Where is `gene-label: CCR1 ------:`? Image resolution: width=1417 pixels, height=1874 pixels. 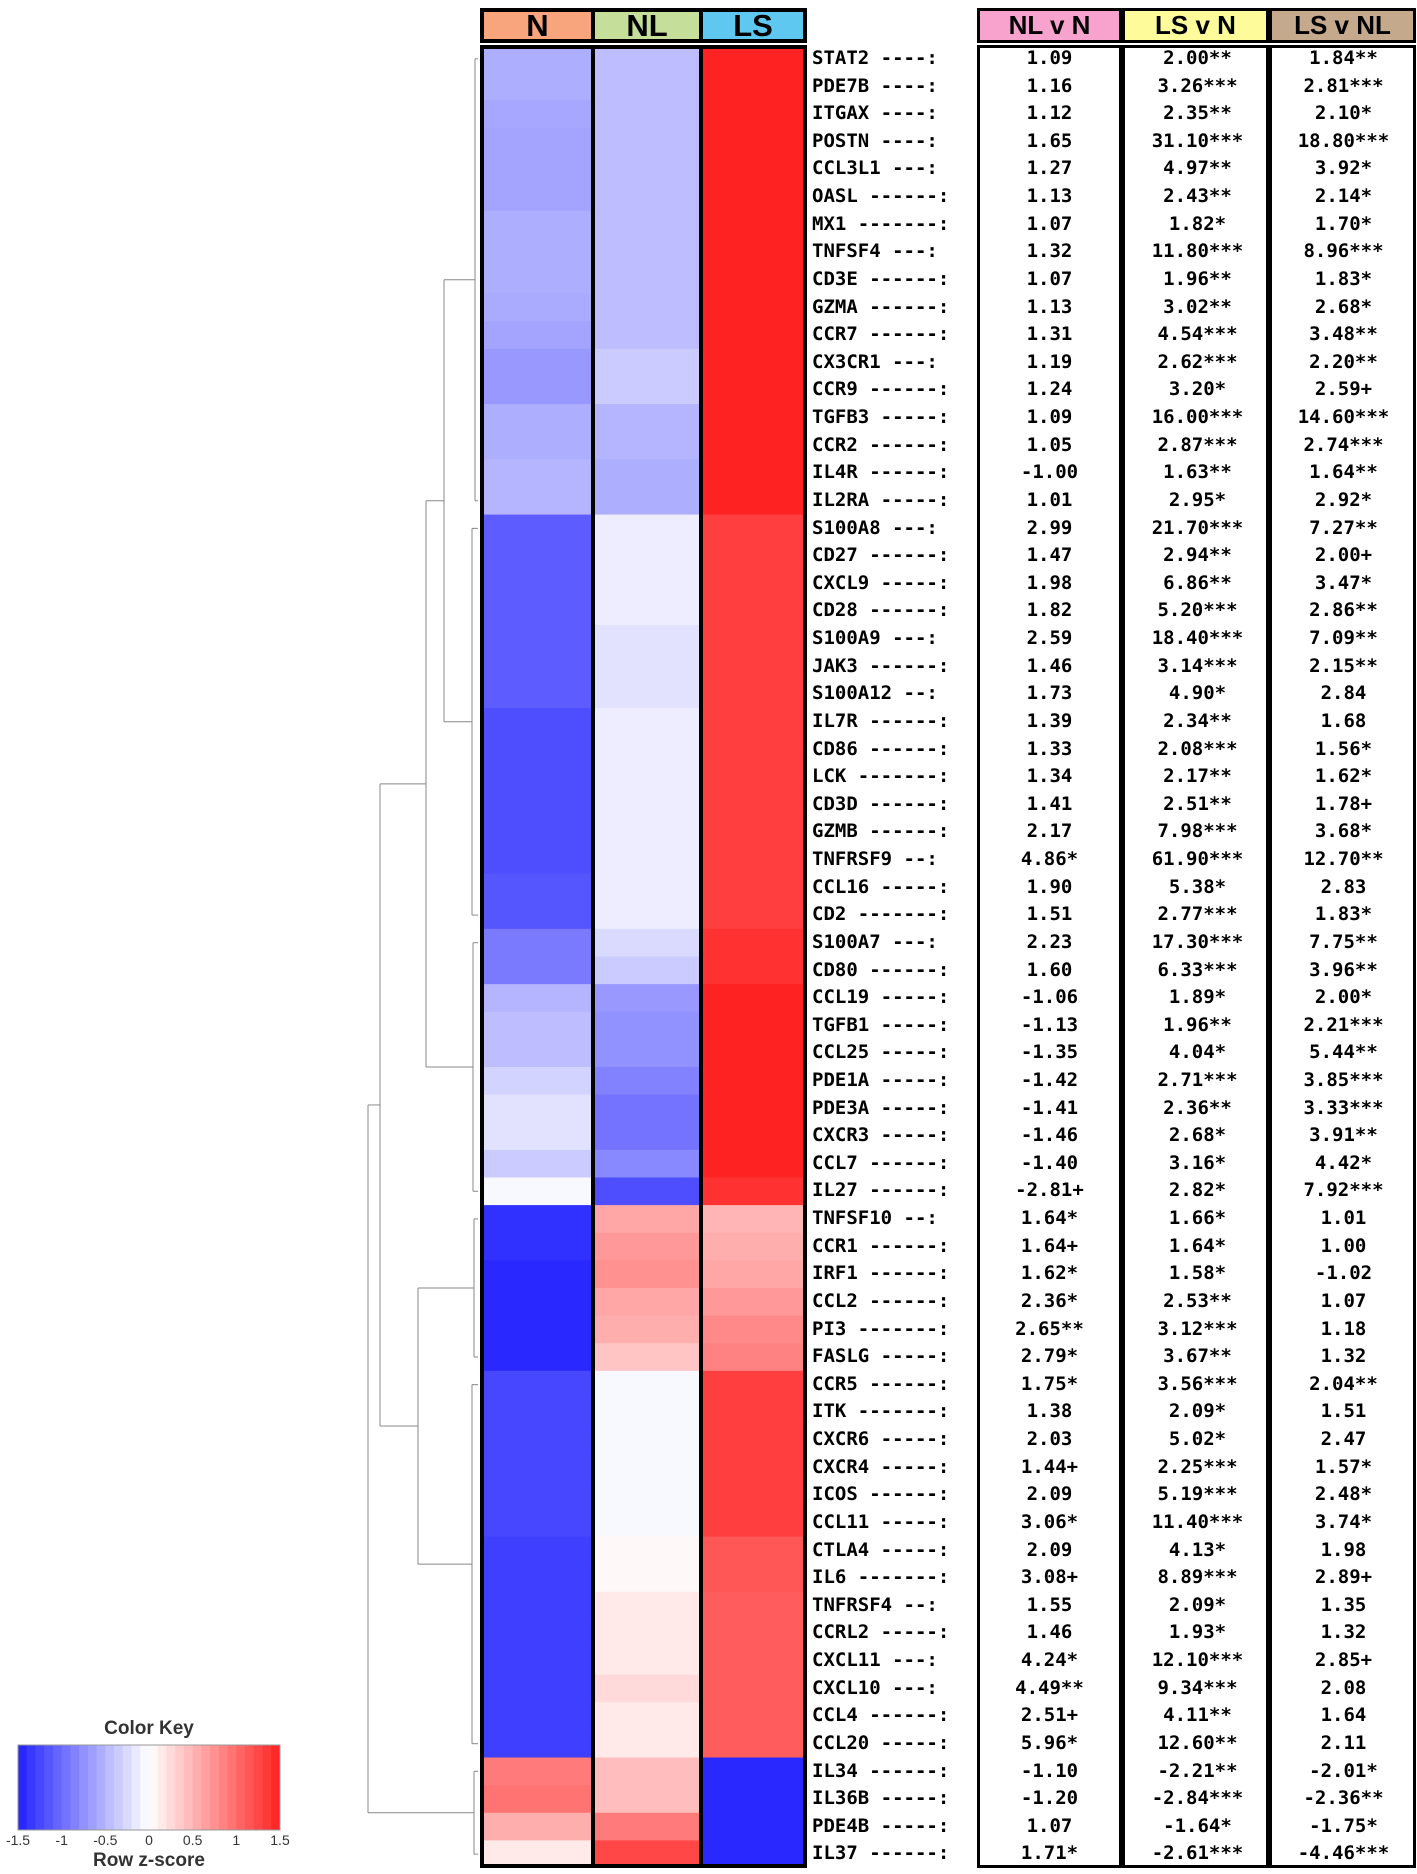
gene-label: CCR1 ------: is located at coordinates (881, 1245).